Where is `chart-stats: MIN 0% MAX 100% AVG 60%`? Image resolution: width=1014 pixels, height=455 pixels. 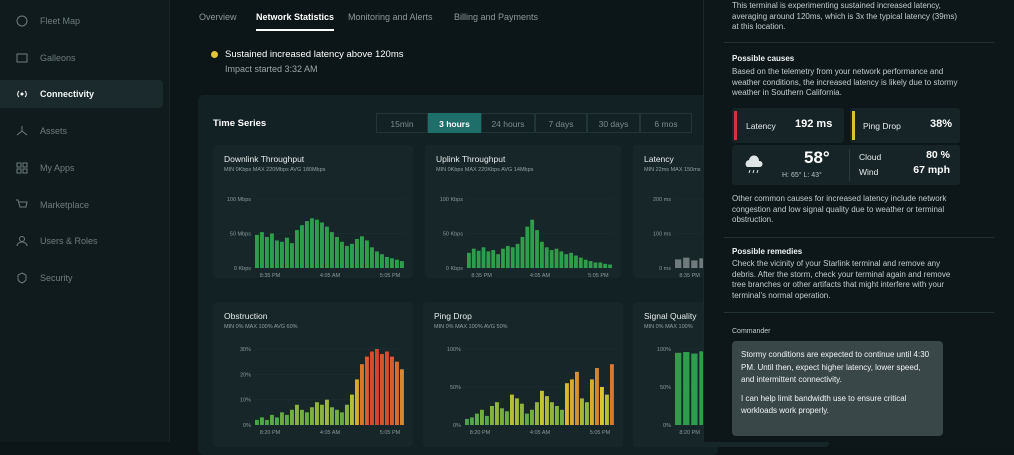
chart-stats: MIN 0% MAX 100% AVG 60% is located at coordinates (261, 327).